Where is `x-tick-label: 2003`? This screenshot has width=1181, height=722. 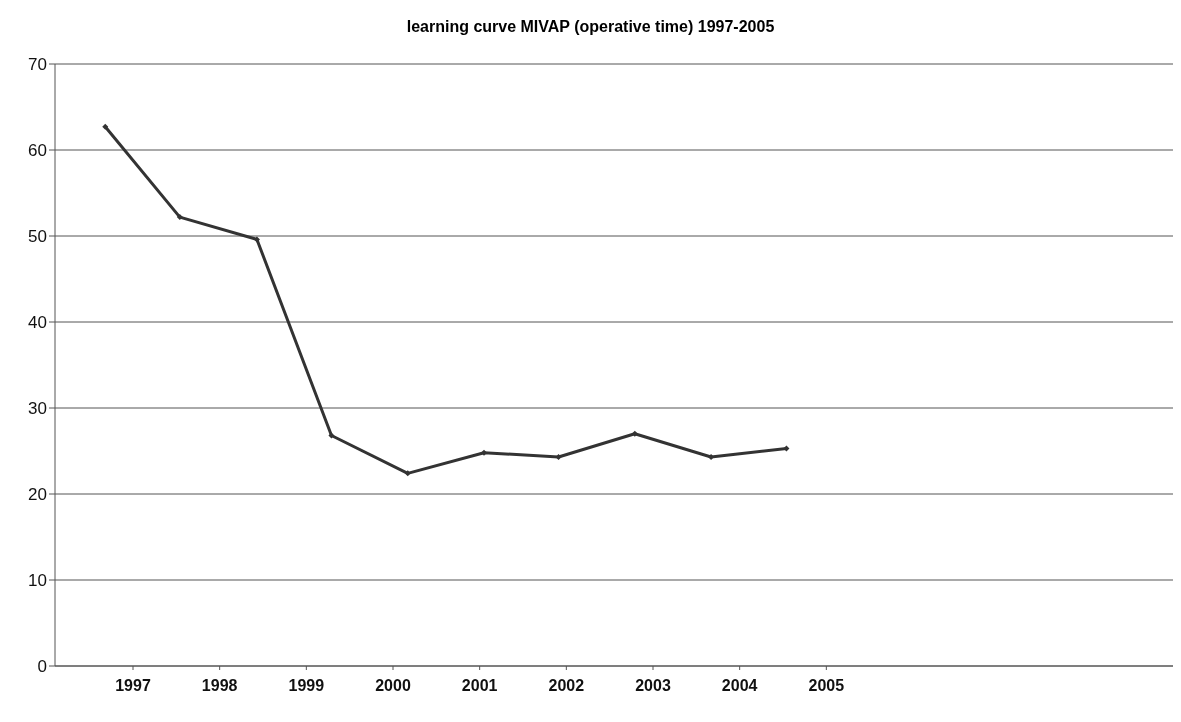
x-tick-label: 2003 is located at coordinates (653, 686).